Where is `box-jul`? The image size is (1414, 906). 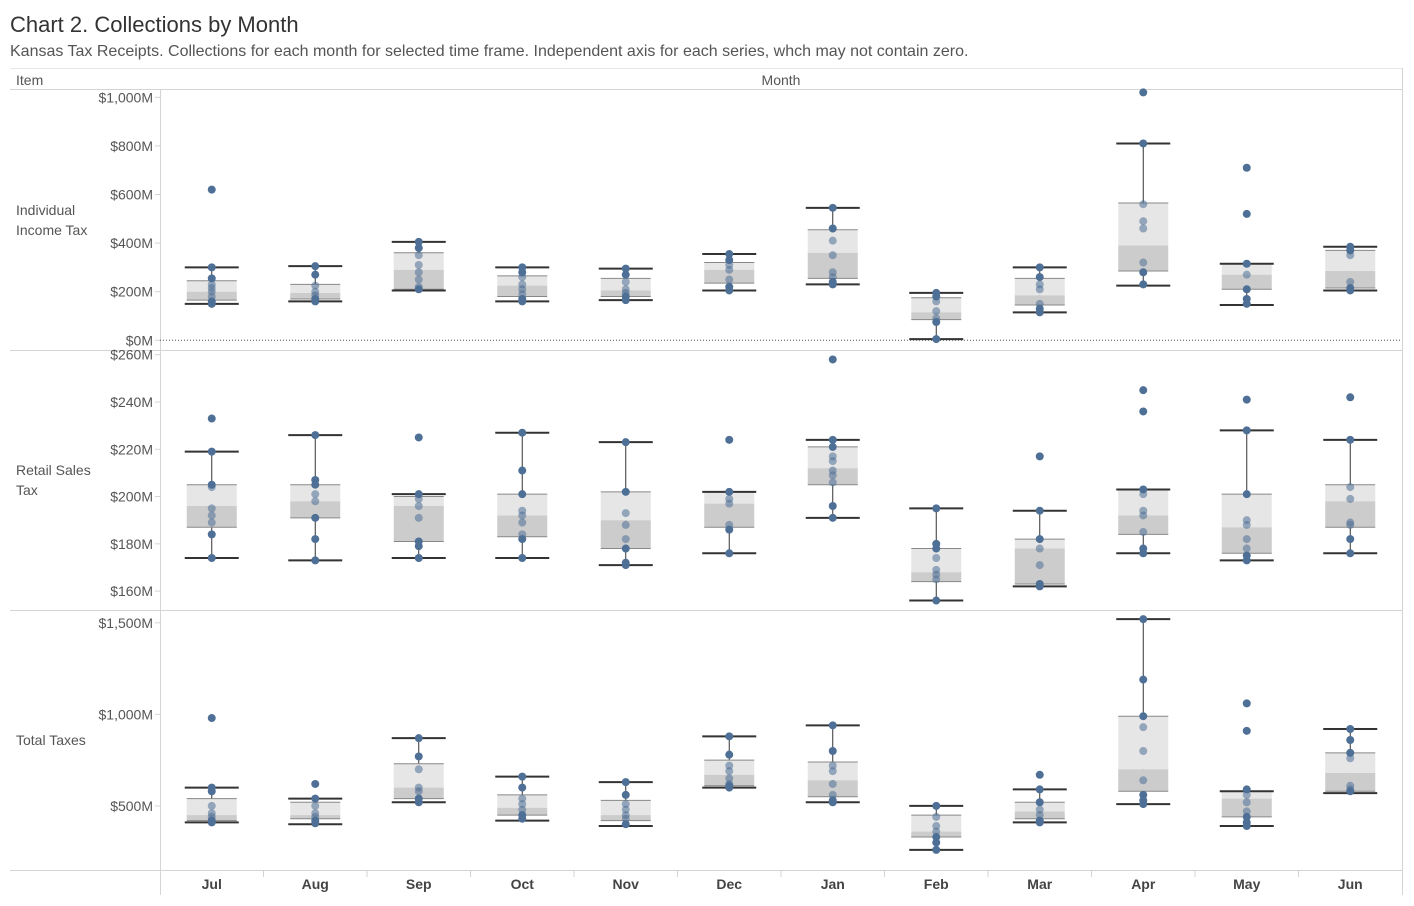
box-jul is located at coordinates (211, 488).